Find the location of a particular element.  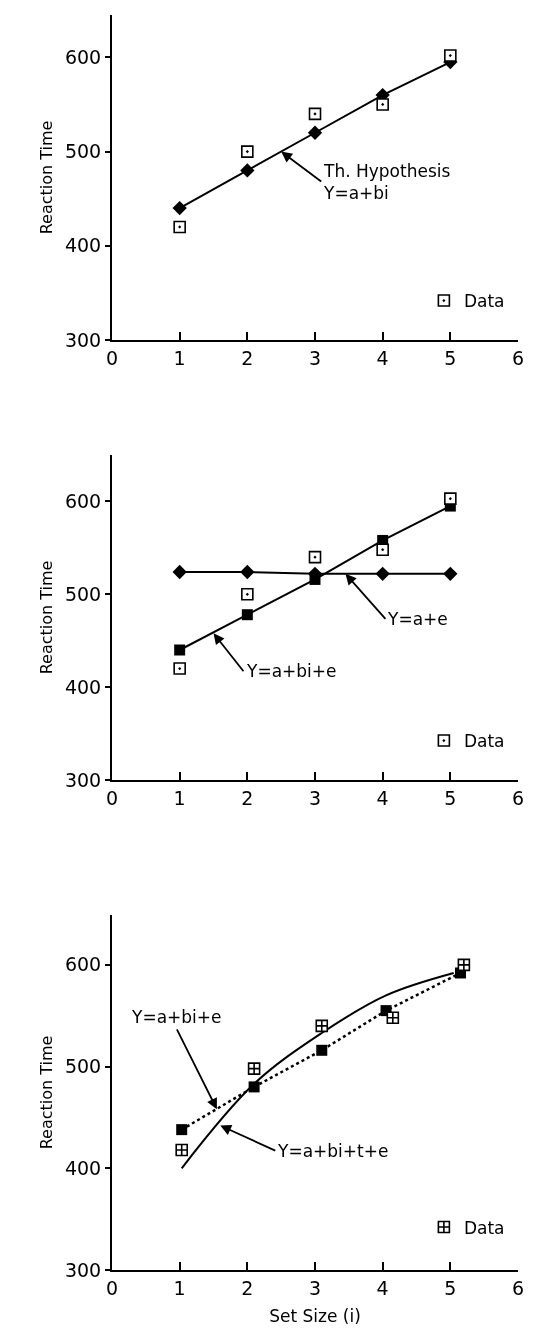

x-axis-title: Set Size (i) is located at coordinates (315, 1315).